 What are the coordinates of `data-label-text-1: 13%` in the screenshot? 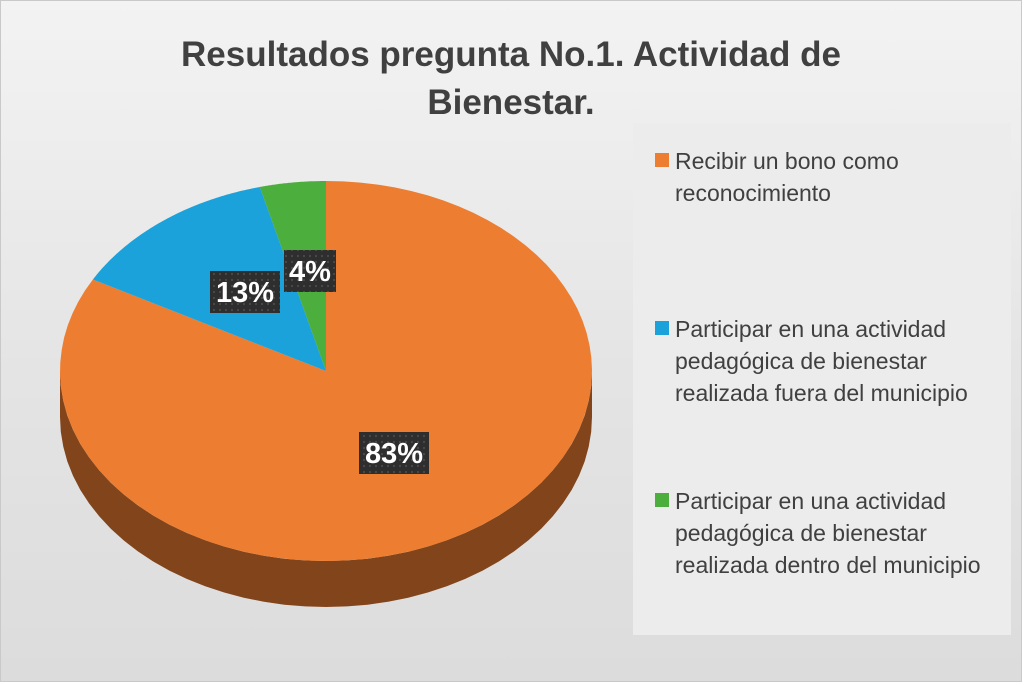 It's located at (245, 293).